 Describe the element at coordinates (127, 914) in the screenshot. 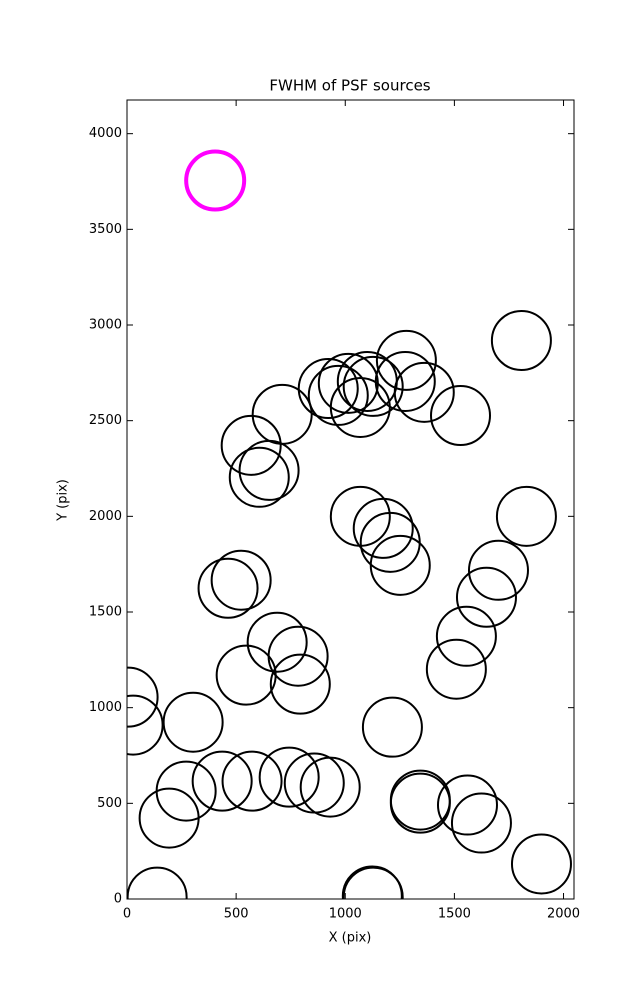

I see `x-tick-label: 0` at that location.